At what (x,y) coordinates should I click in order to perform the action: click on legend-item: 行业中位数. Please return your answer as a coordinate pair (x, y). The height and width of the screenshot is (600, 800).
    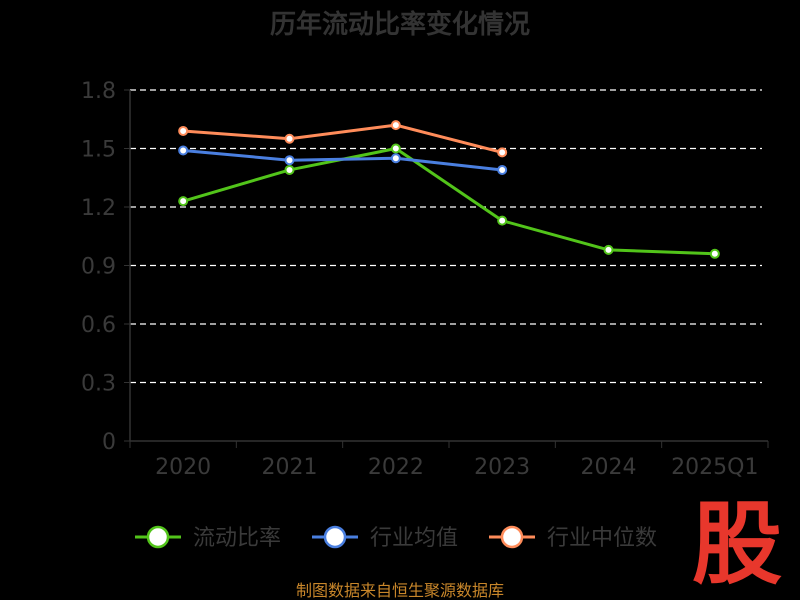
    Looking at the image, I should click on (573, 538).